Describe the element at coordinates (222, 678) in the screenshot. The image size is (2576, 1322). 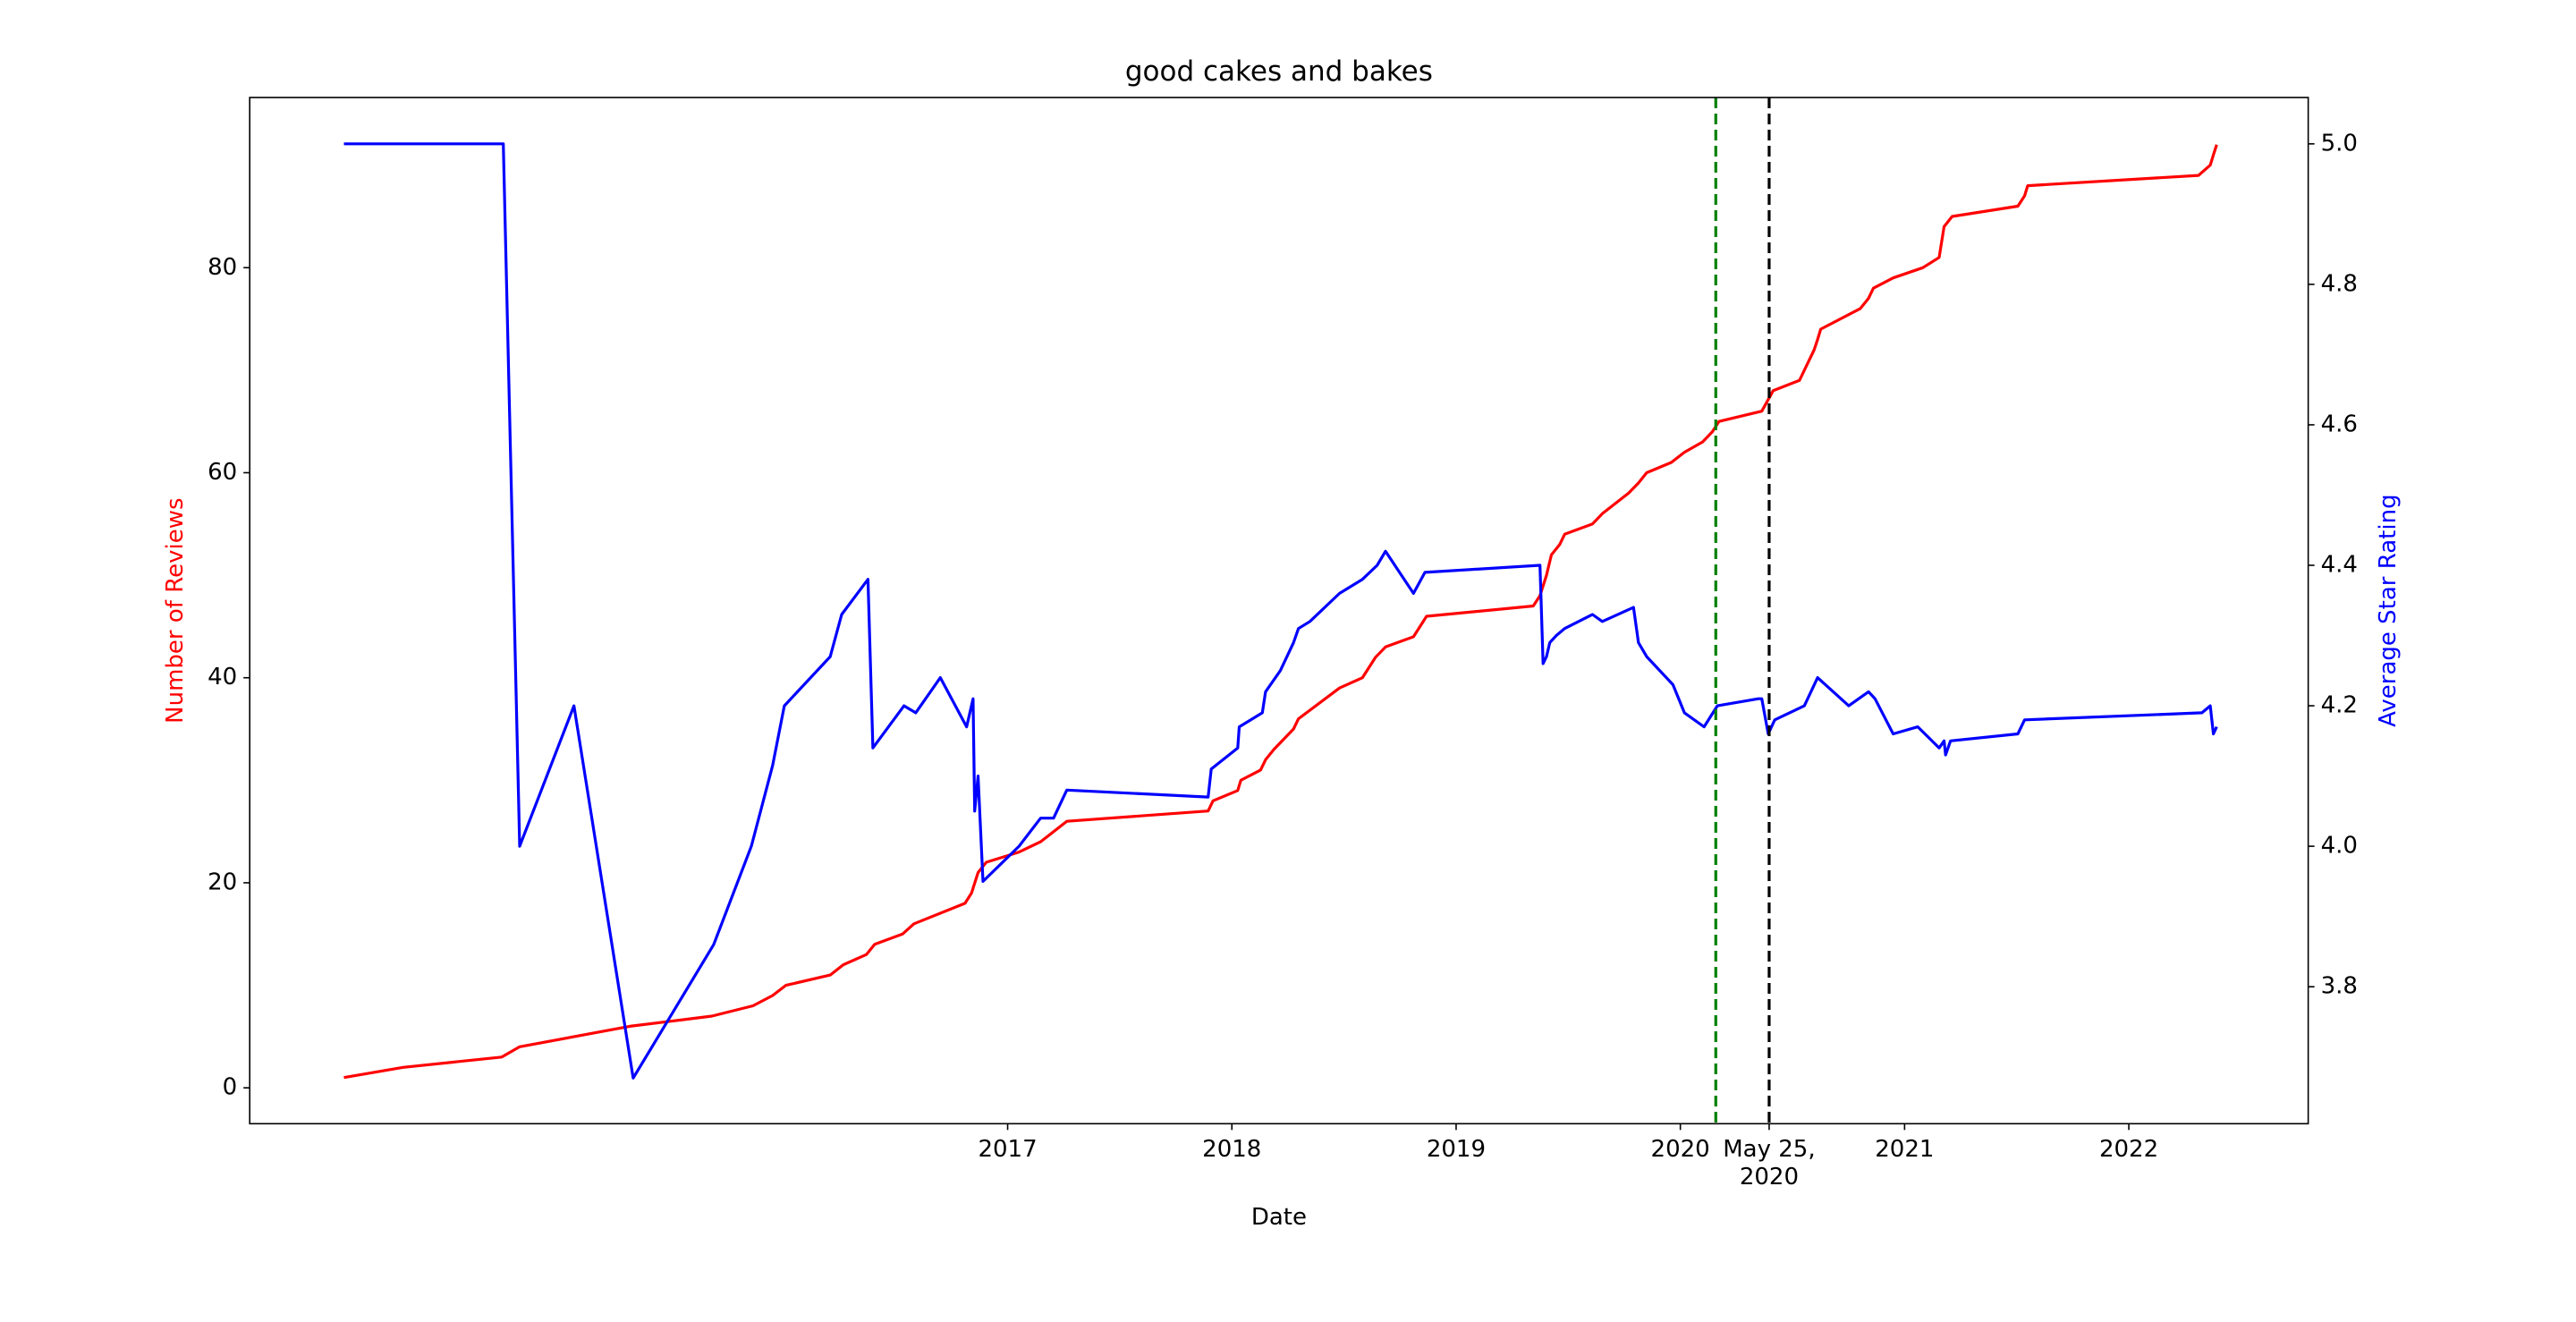
I see `y-tick-label: 40` at that location.